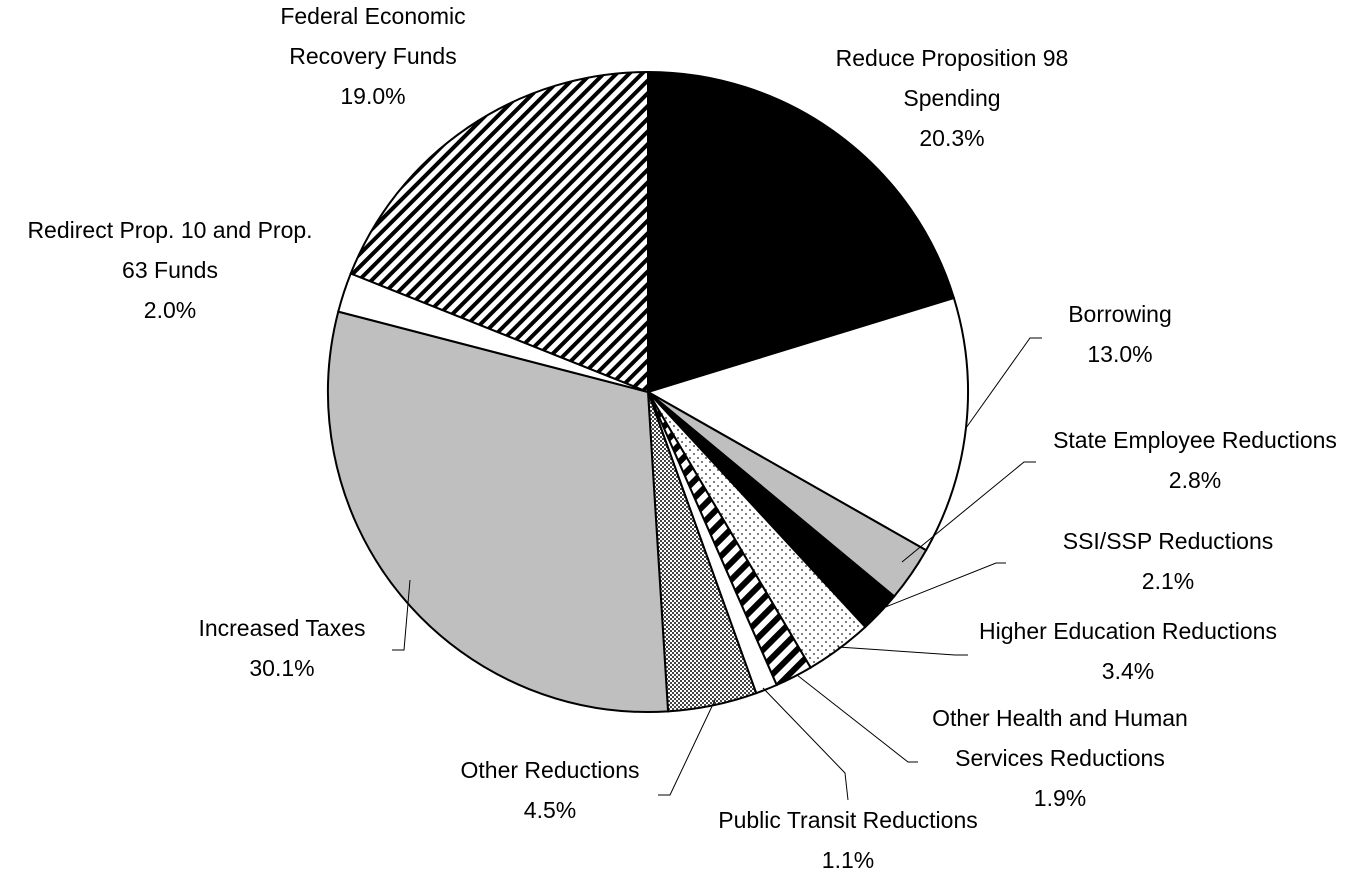  I want to click on slice-label: Borrowing, so click(1120, 314).